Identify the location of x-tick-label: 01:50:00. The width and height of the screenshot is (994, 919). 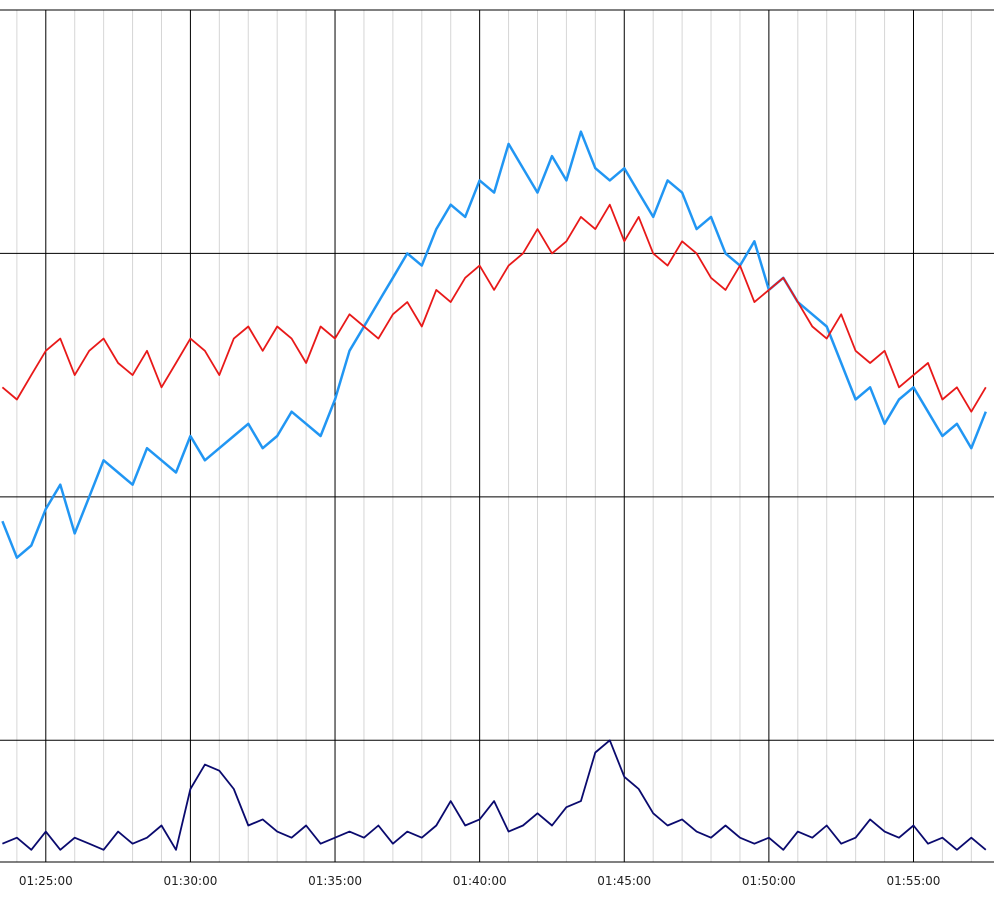
(769, 881).